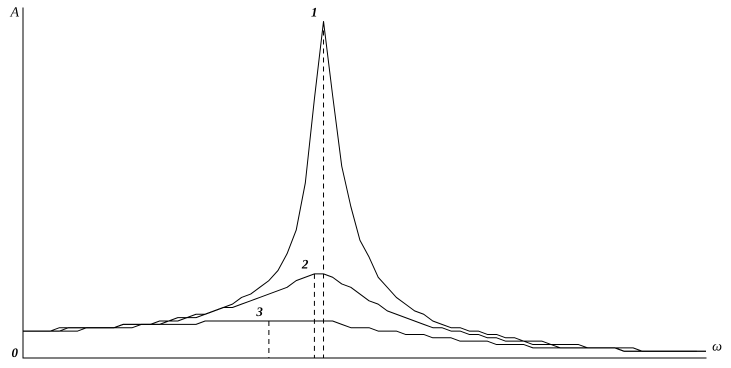  What do you see at coordinates (14, 13) in the screenshot?
I see `y-axis-title: A` at bounding box center [14, 13].